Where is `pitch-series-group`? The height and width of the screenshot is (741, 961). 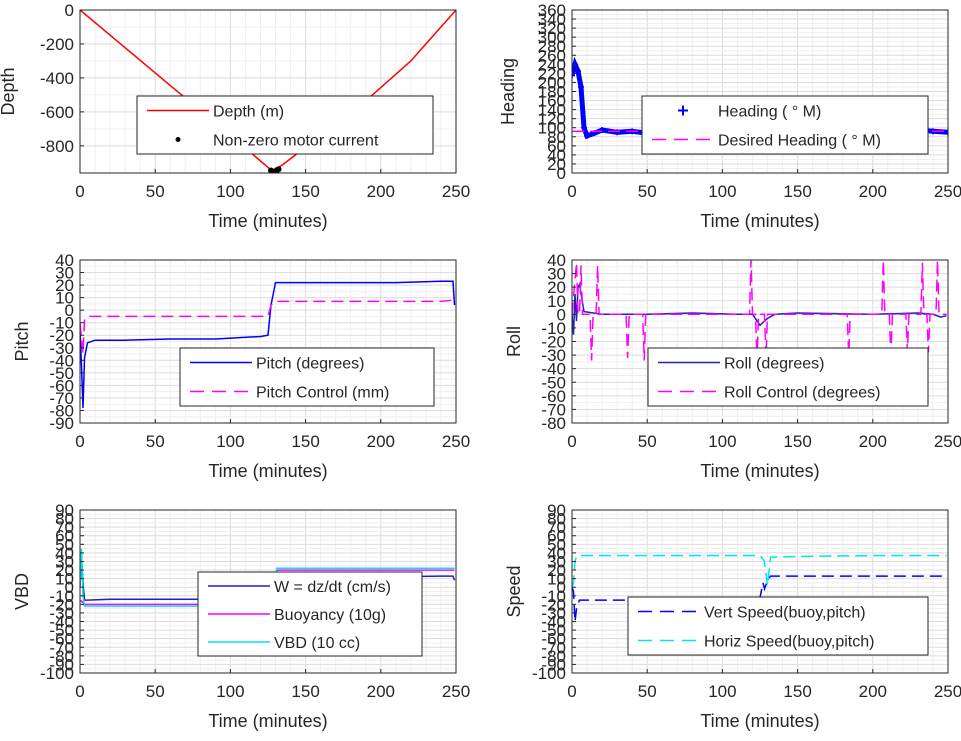
pitch-series-group is located at coordinates (268, 344).